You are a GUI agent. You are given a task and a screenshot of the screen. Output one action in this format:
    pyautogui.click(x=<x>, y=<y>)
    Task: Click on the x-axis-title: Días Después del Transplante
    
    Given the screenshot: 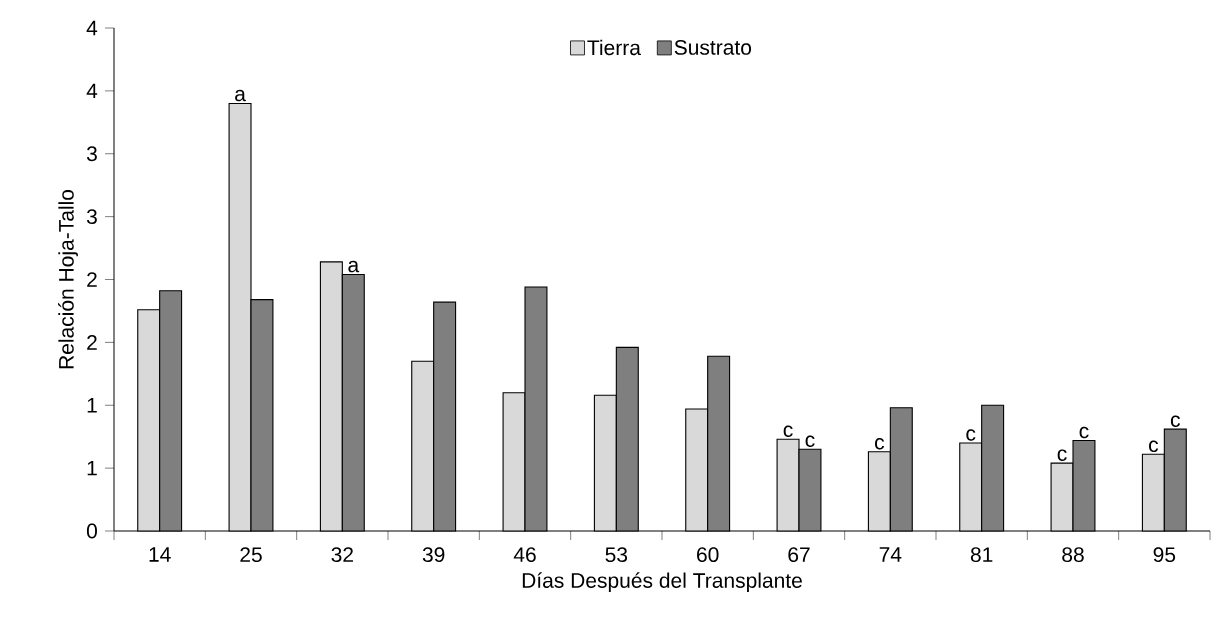 What is the action you would take?
    pyautogui.click(x=662, y=582)
    